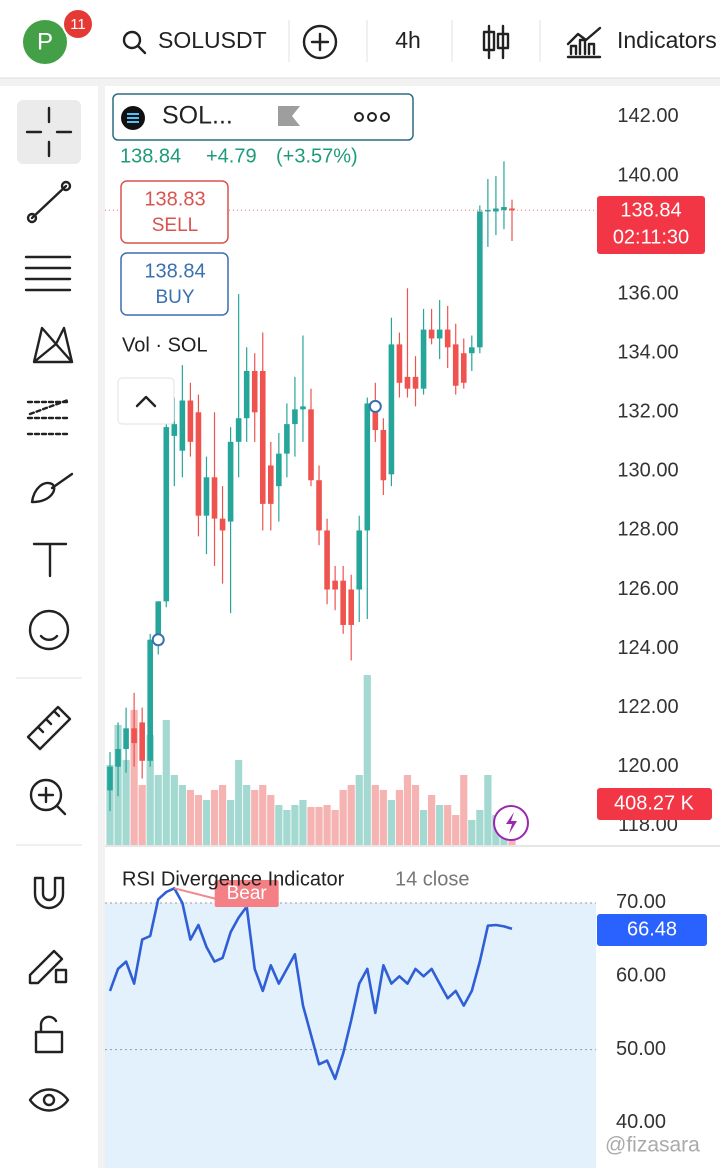  What do you see at coordinates (174, 284) in the screenshot?
I see `buy-button` at bounding box center [174, 284].